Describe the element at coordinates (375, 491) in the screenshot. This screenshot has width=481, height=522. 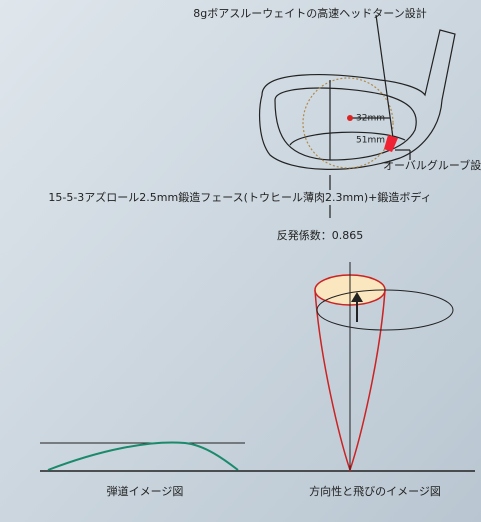
I see `direction-caption: 方向性と飛びのイメージ図` at that location.